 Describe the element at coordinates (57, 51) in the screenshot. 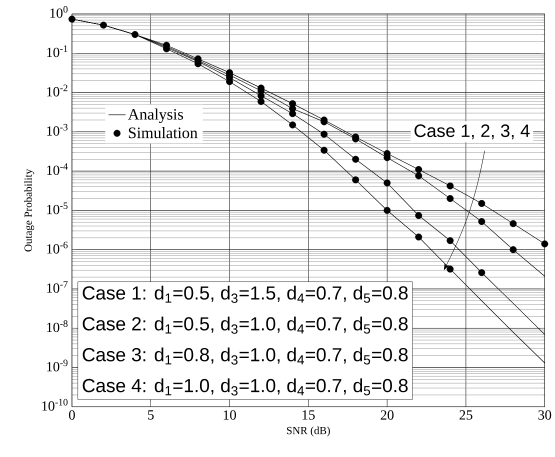

I see `y-tick-label: 10$^{-1}$` at that location.